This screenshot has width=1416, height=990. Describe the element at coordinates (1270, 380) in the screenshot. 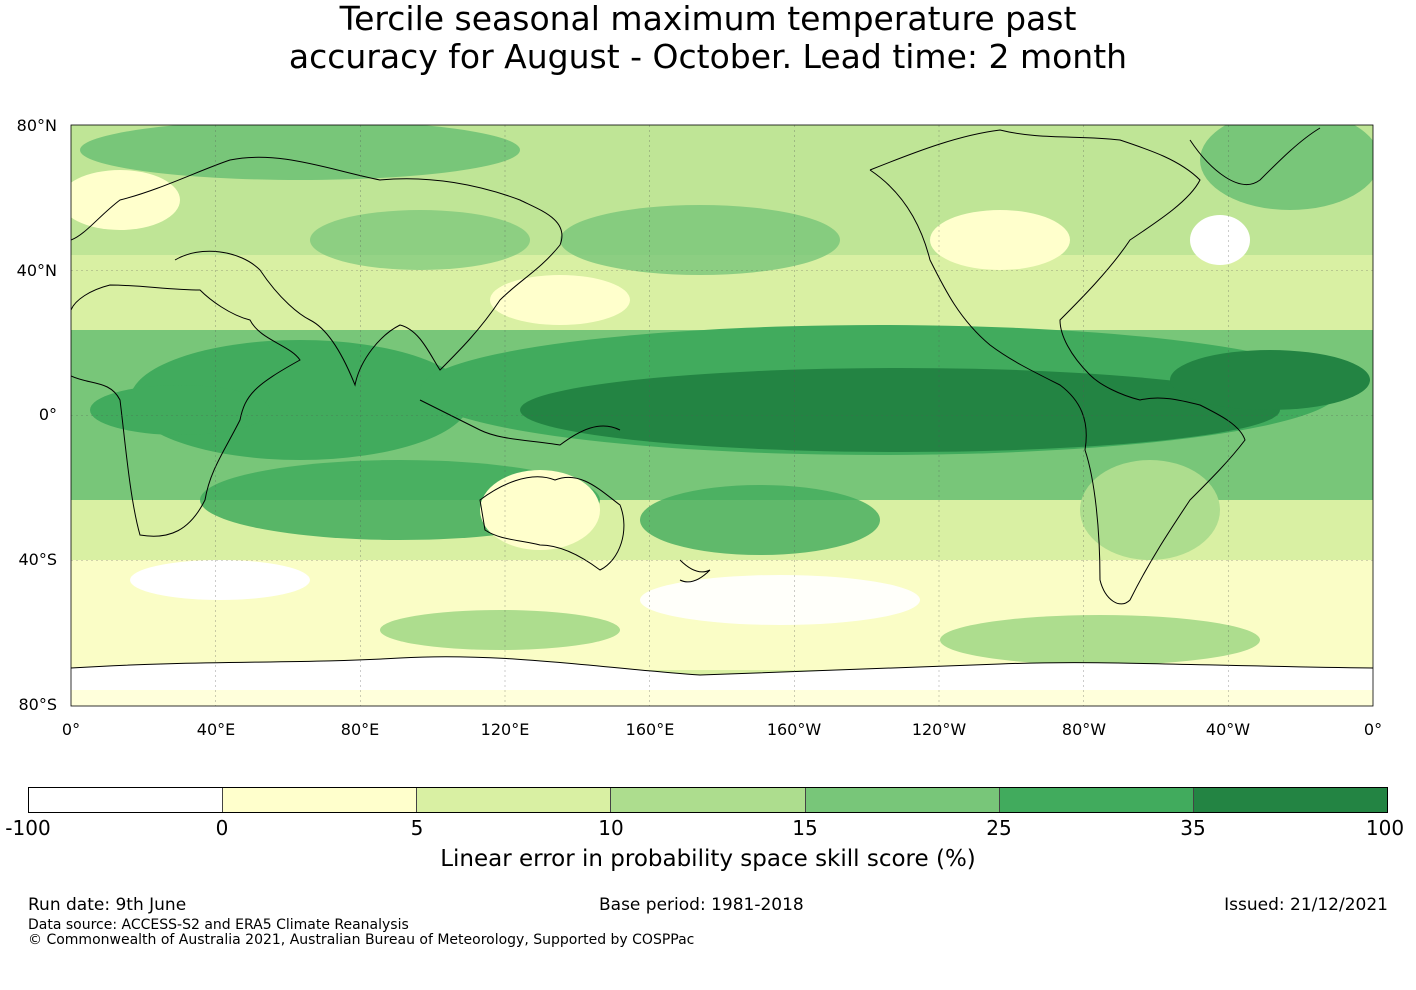

I see `field-atlantic-core` at that location.